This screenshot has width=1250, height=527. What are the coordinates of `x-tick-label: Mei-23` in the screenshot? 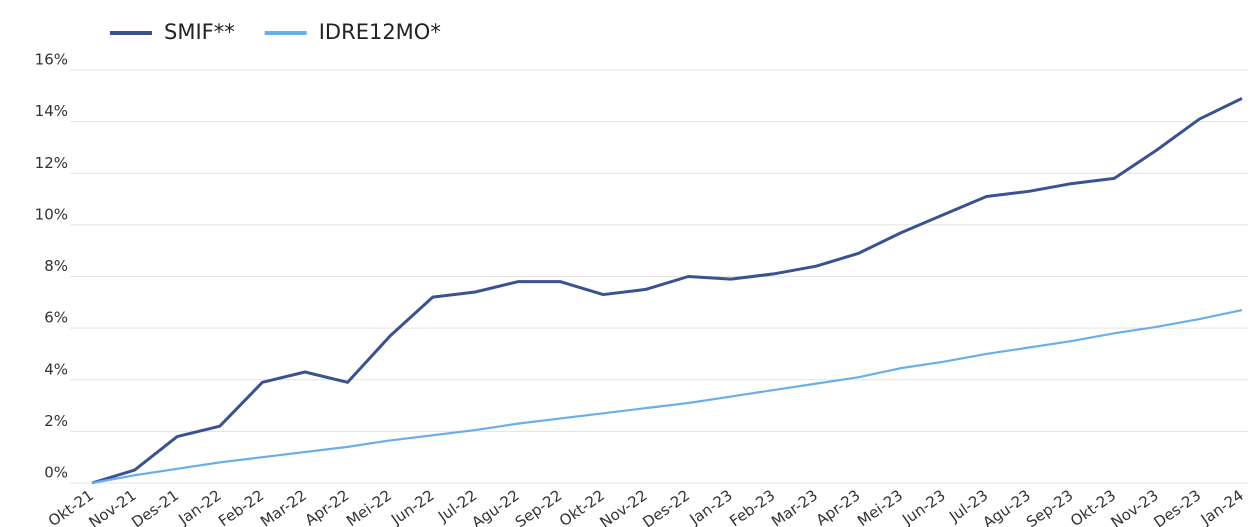 It's located at (880, 506).